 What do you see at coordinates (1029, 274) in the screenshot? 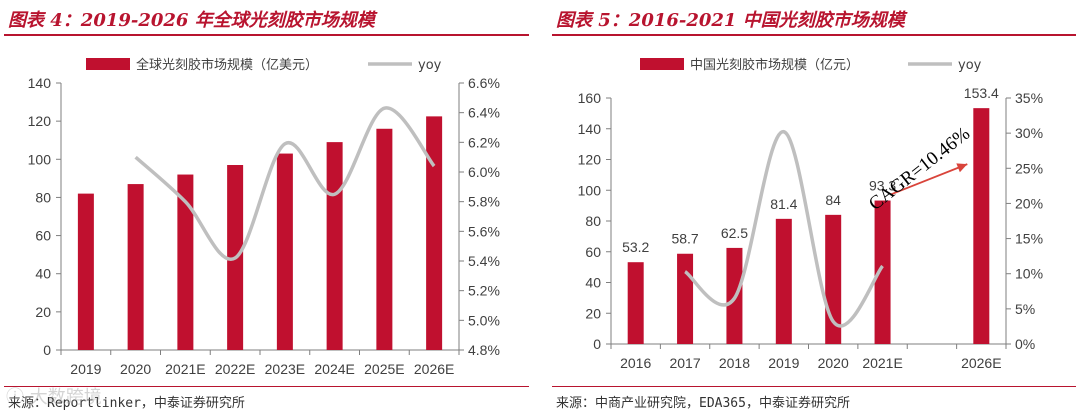
I see `y2-tick-label: 10%` at bounding box center [1029, 274].